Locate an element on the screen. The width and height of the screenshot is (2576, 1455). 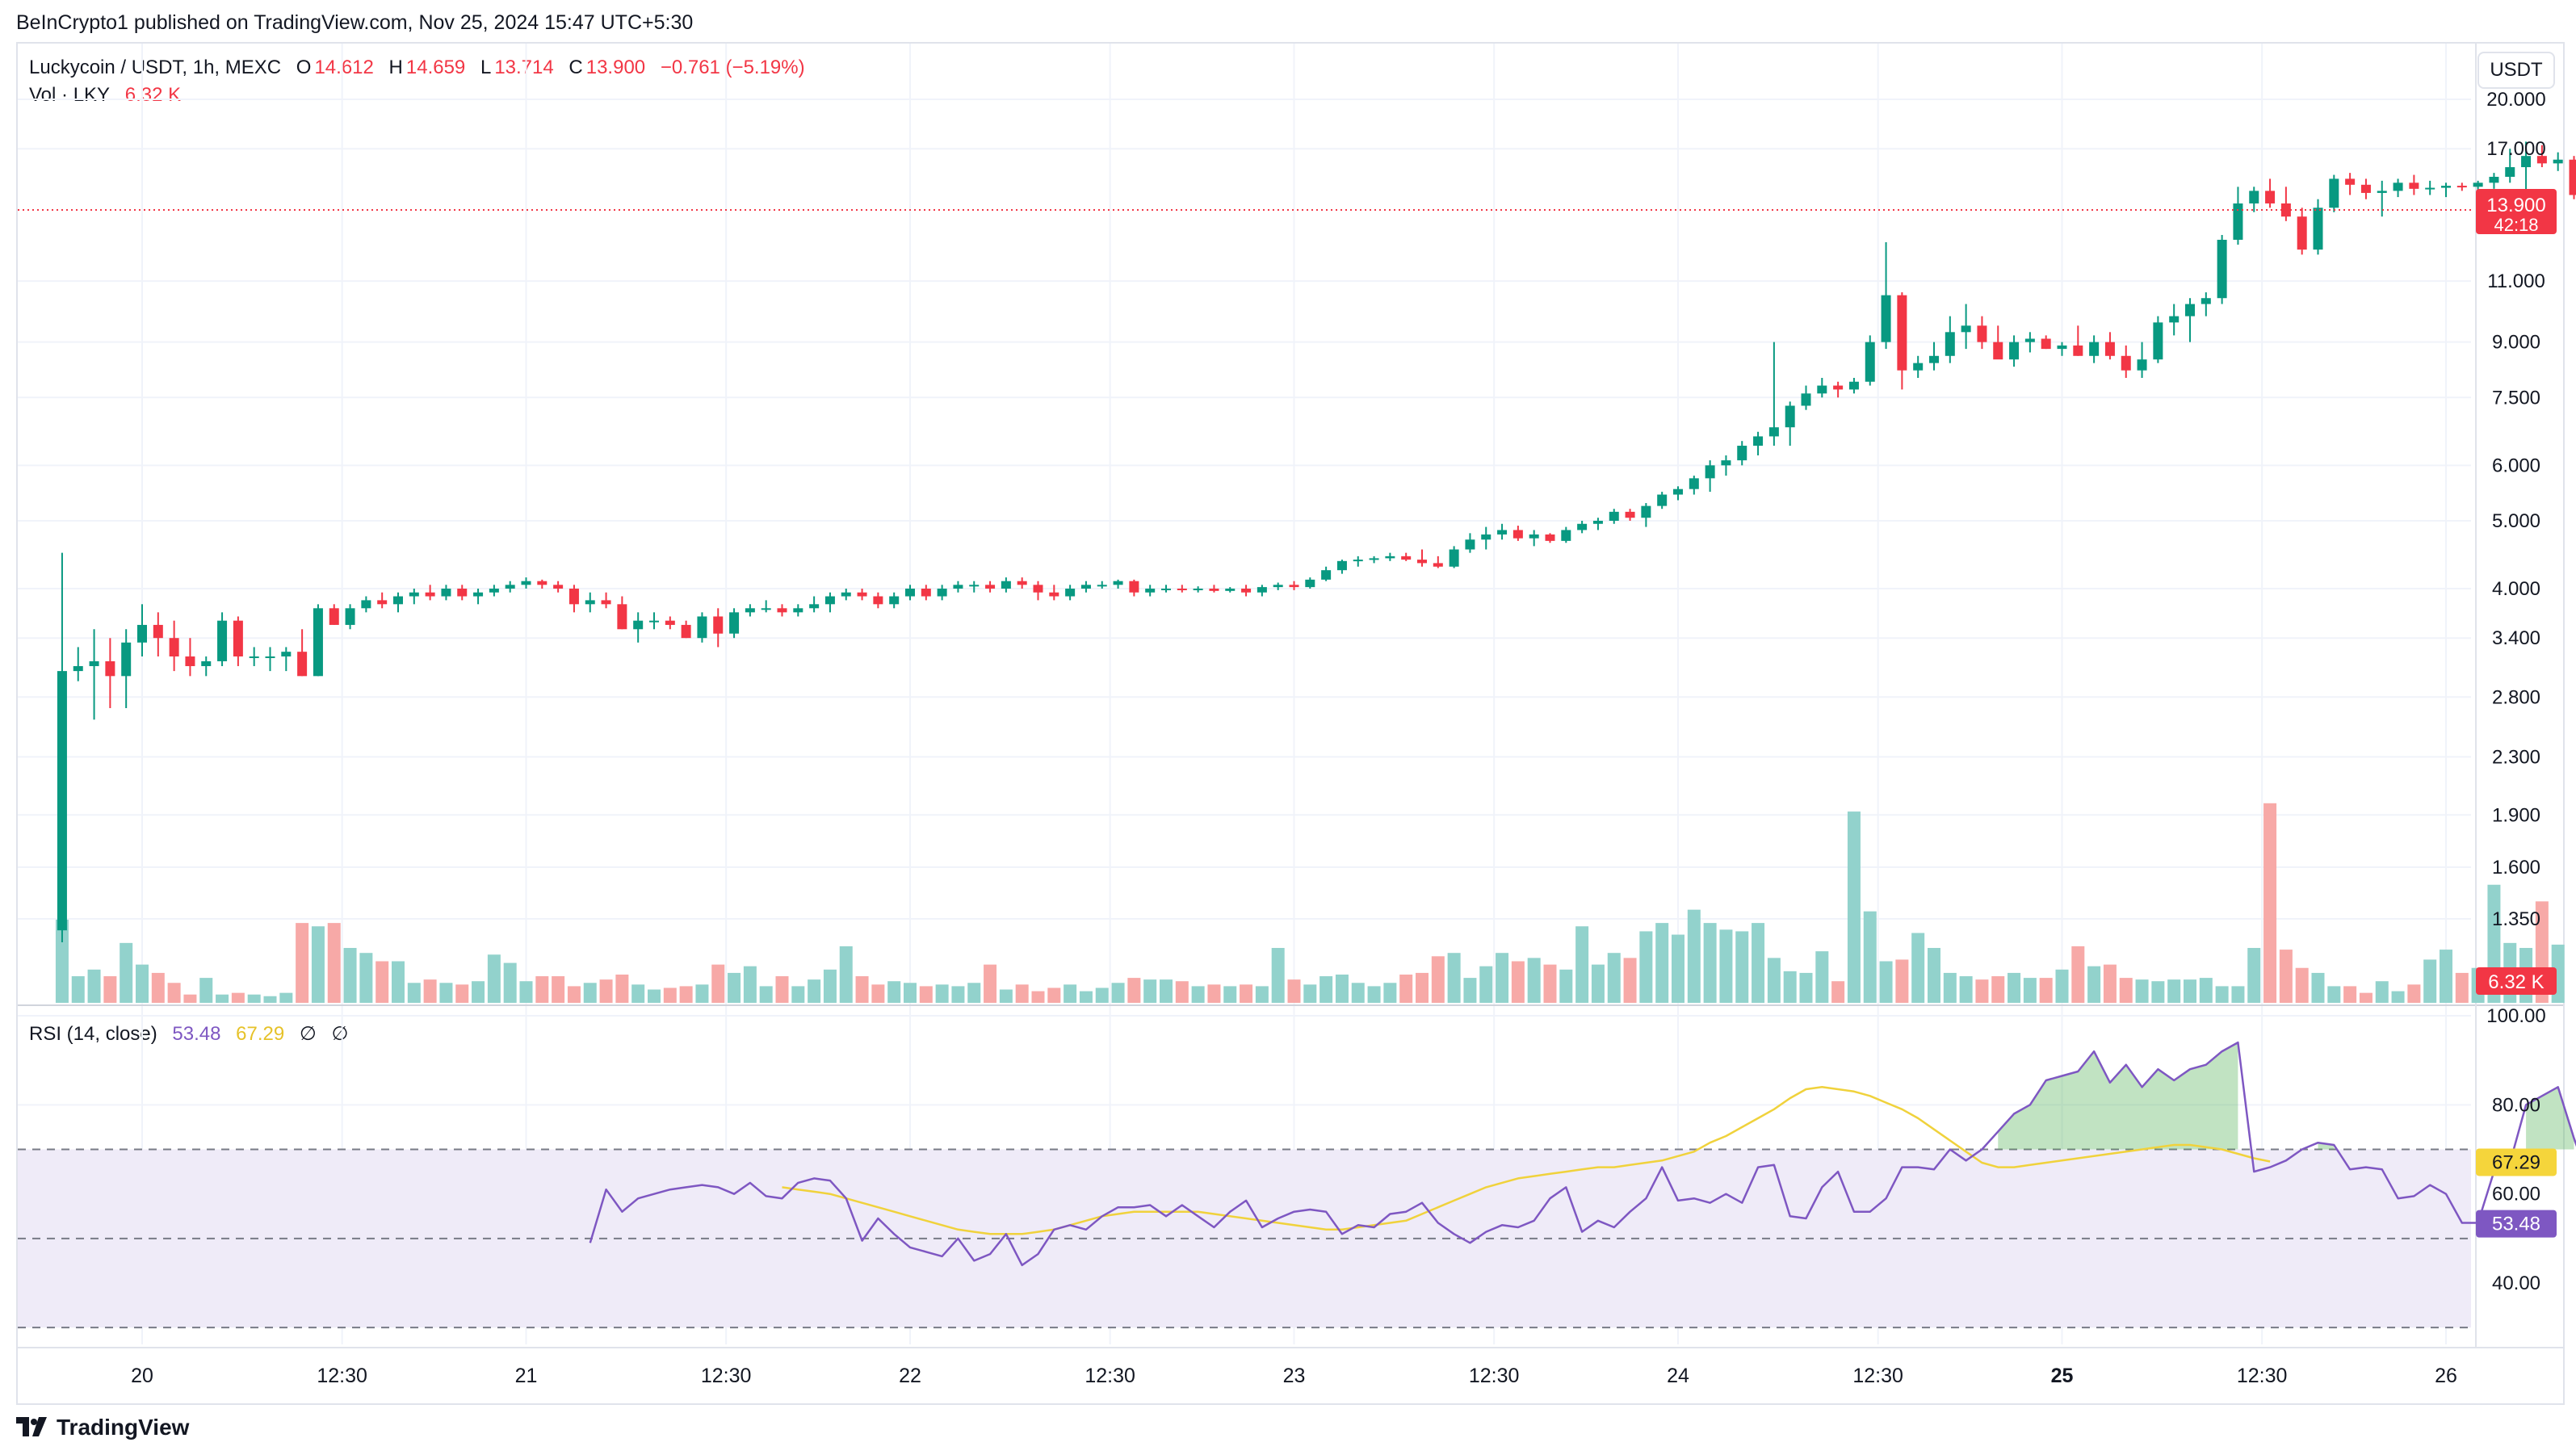
close-value: 13.900 is located at coordinates (615, 67).